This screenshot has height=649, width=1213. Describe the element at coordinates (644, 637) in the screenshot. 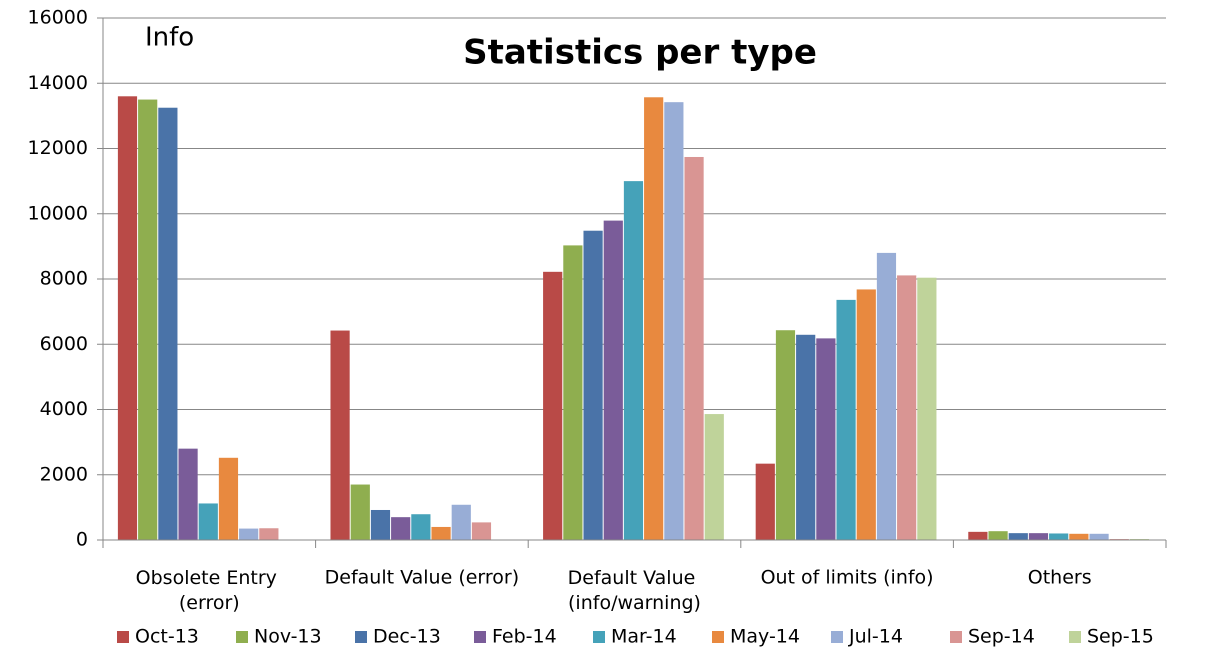

I see `legend-label: Mar-14` at that location.